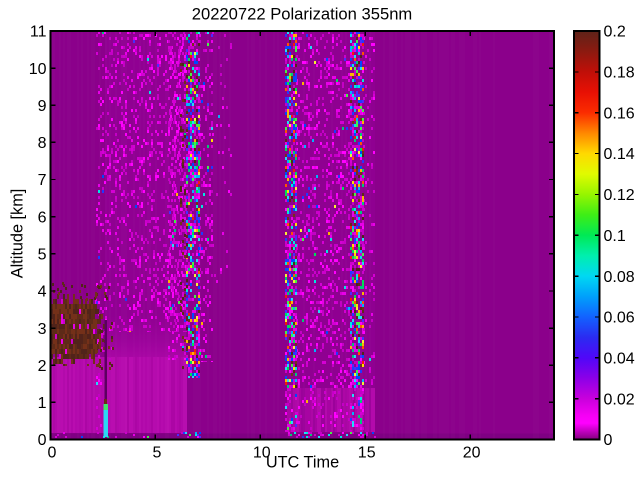  What do you see at coordinates (42, 366) in the screenshot?
I see `svg-text: 2` at bounding box center [42, 366].